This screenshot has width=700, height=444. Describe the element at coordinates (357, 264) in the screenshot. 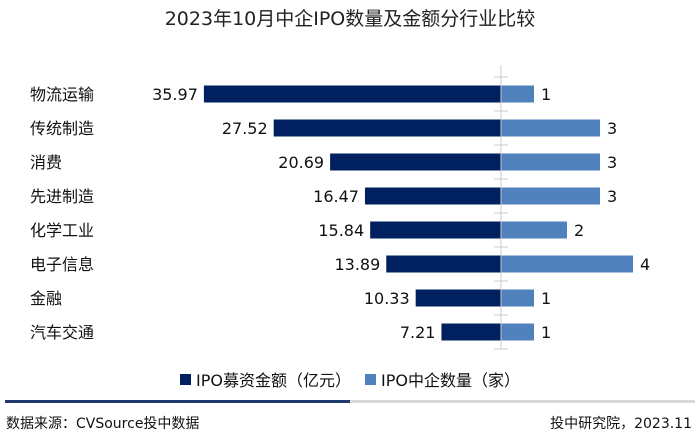

I see `data-label-amount: 13.89` at that location.